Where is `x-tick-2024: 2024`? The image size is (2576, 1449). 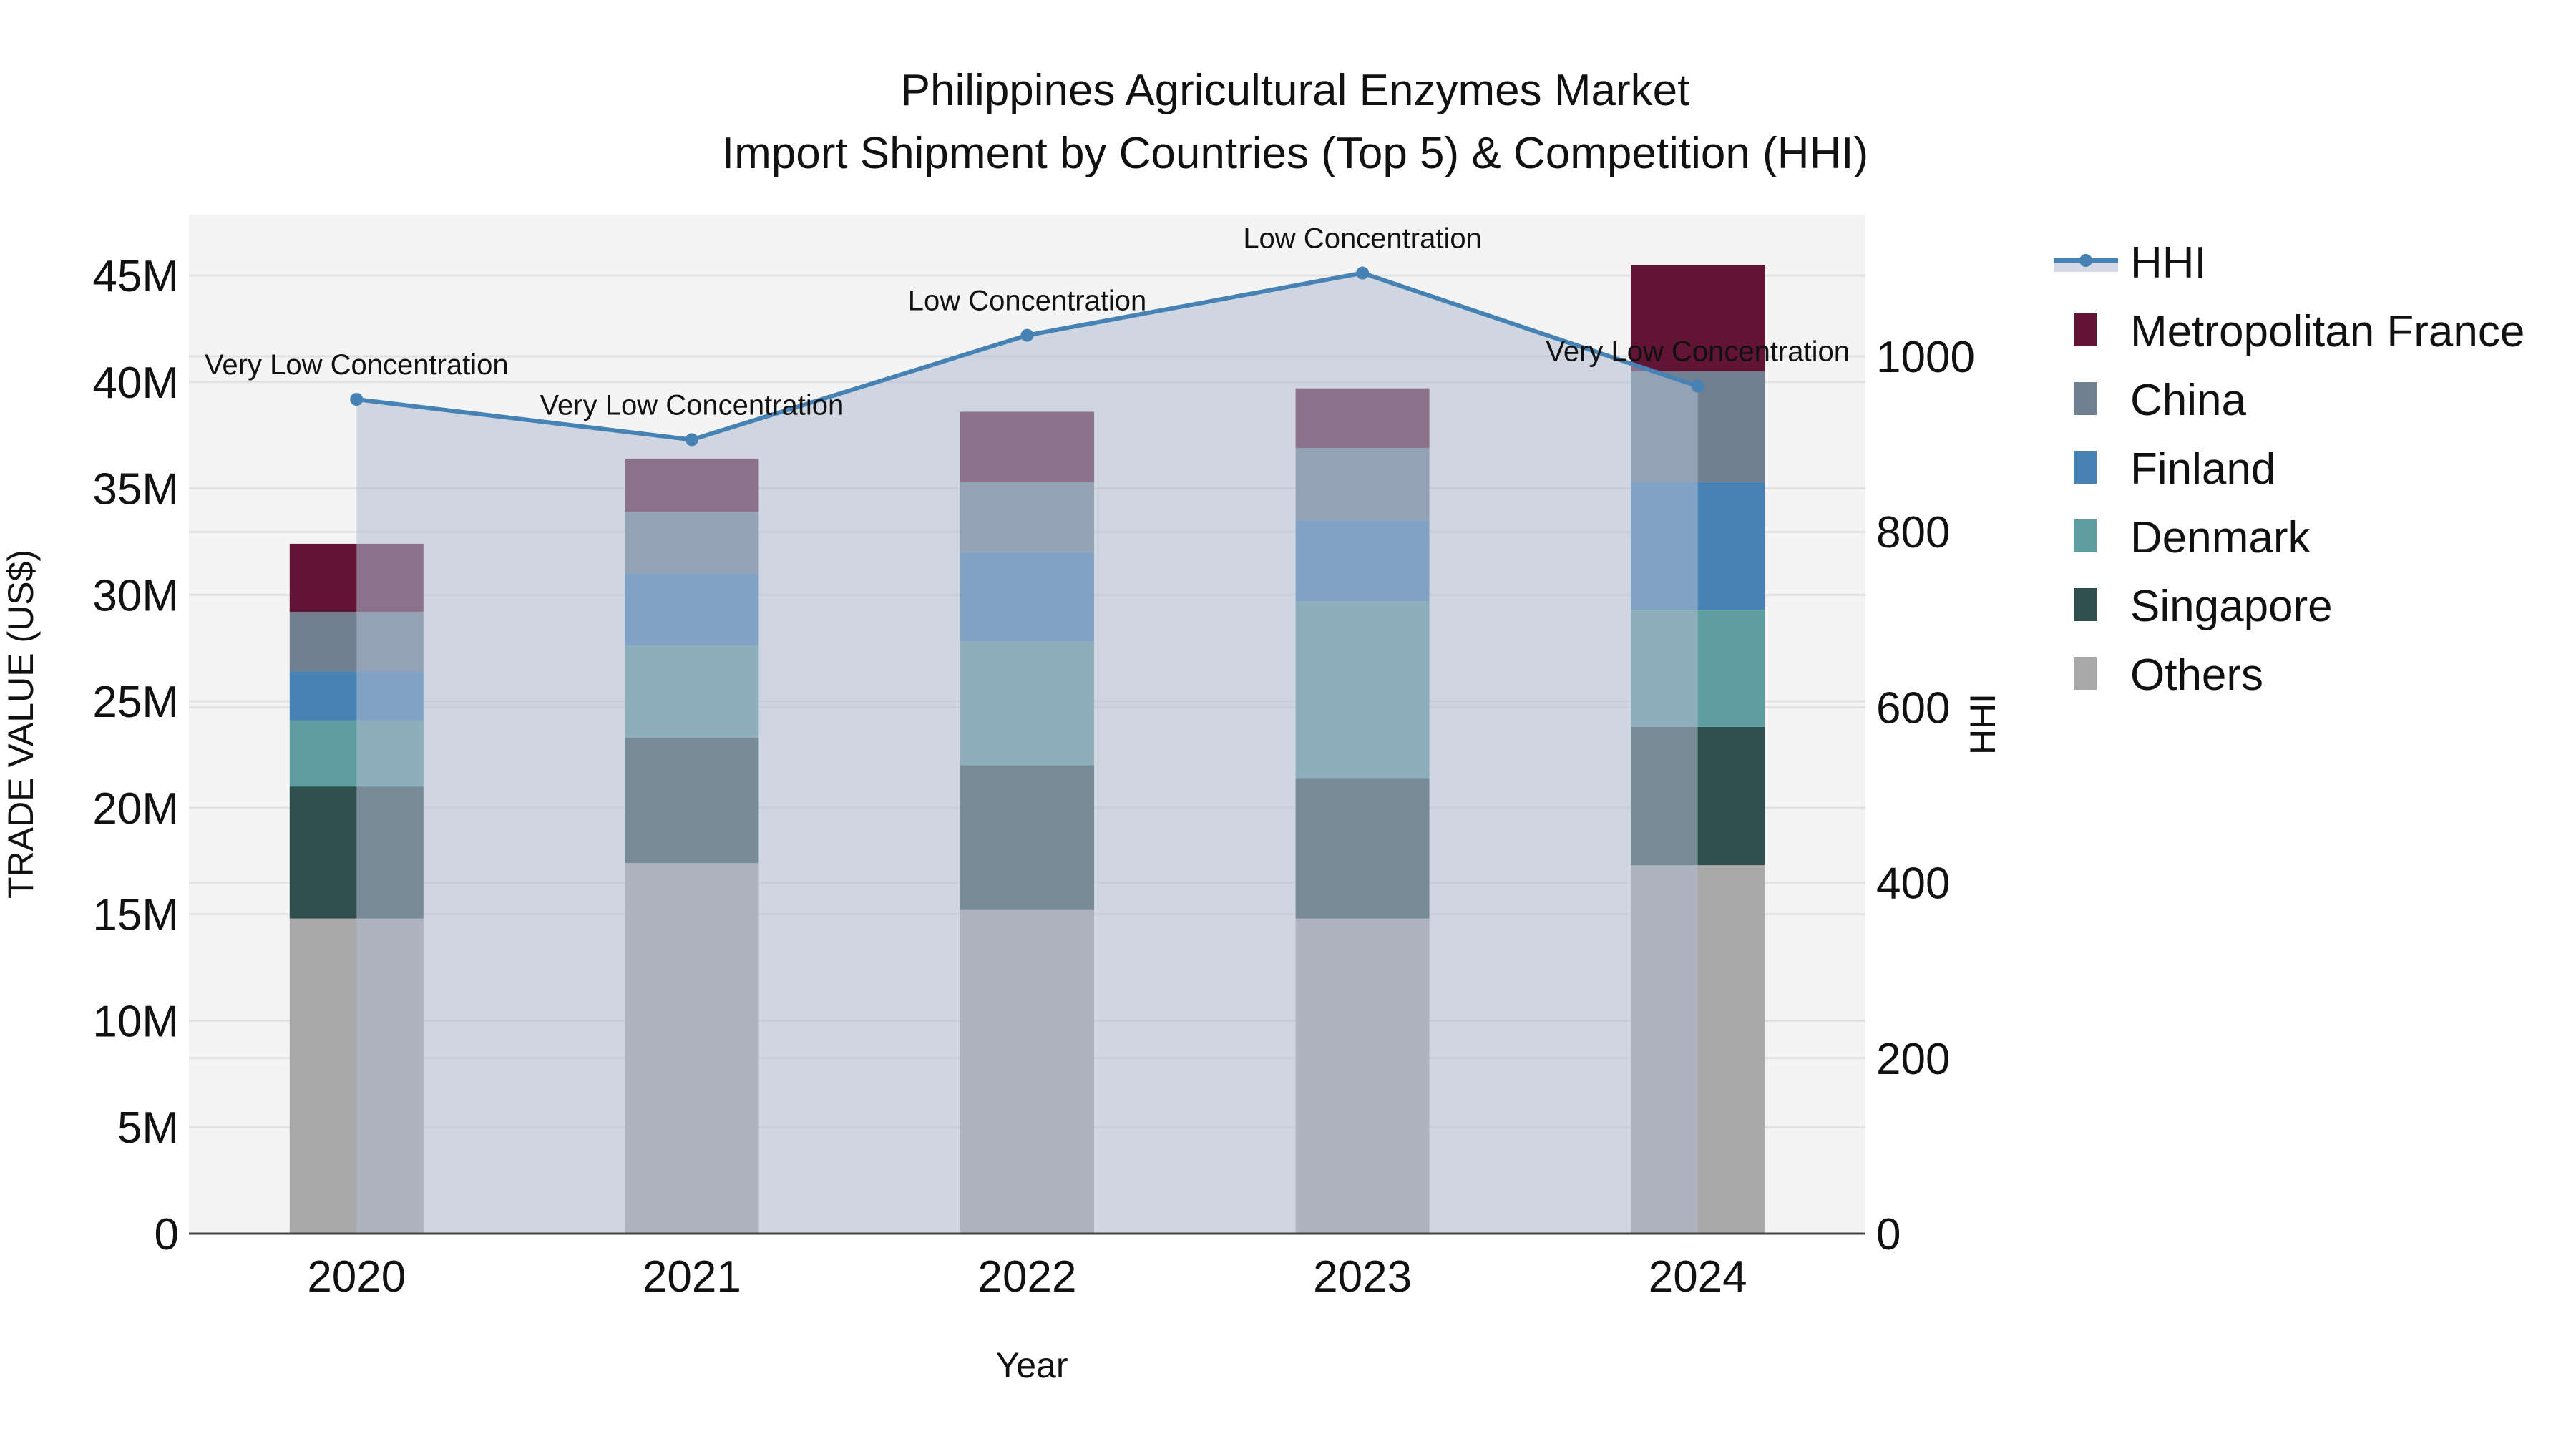 x-tick-2024: 2024 is located at coordinates (1698, 1277).